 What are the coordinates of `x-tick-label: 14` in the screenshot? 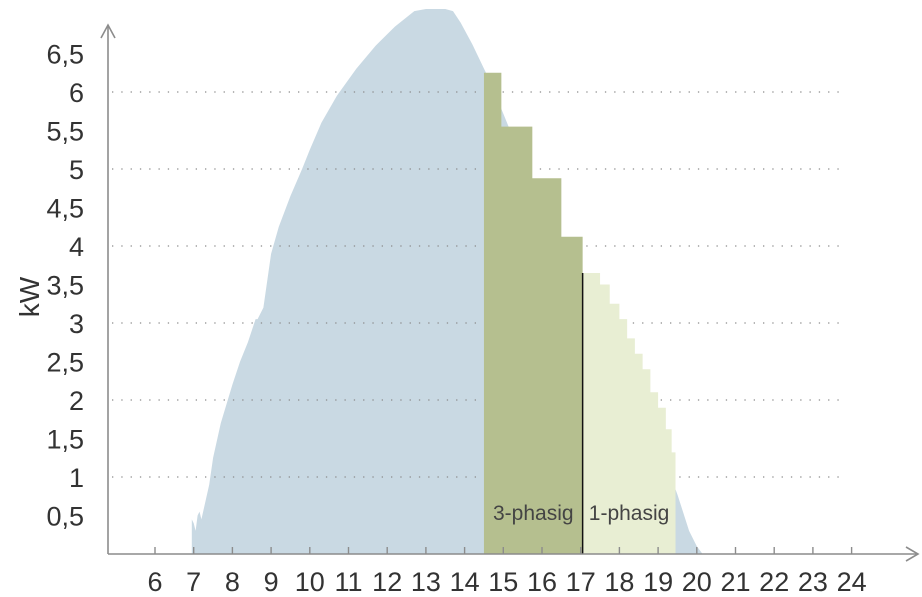 It's located at (465, 582).